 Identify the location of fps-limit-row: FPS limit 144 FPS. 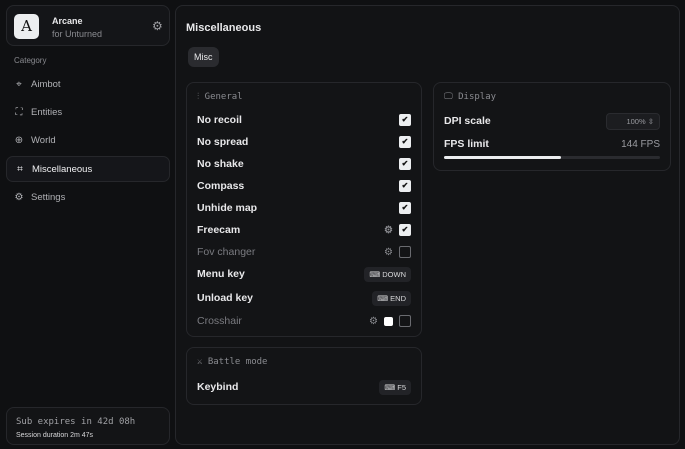
(552, 144).